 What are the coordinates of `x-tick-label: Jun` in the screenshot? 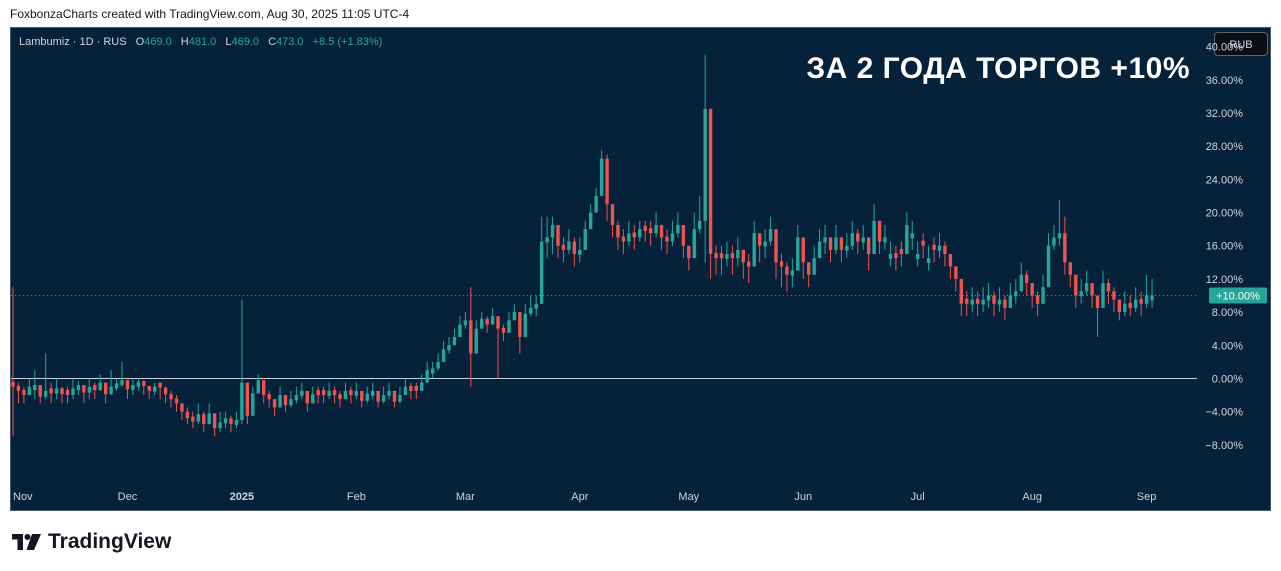 It's located at (803, 497).